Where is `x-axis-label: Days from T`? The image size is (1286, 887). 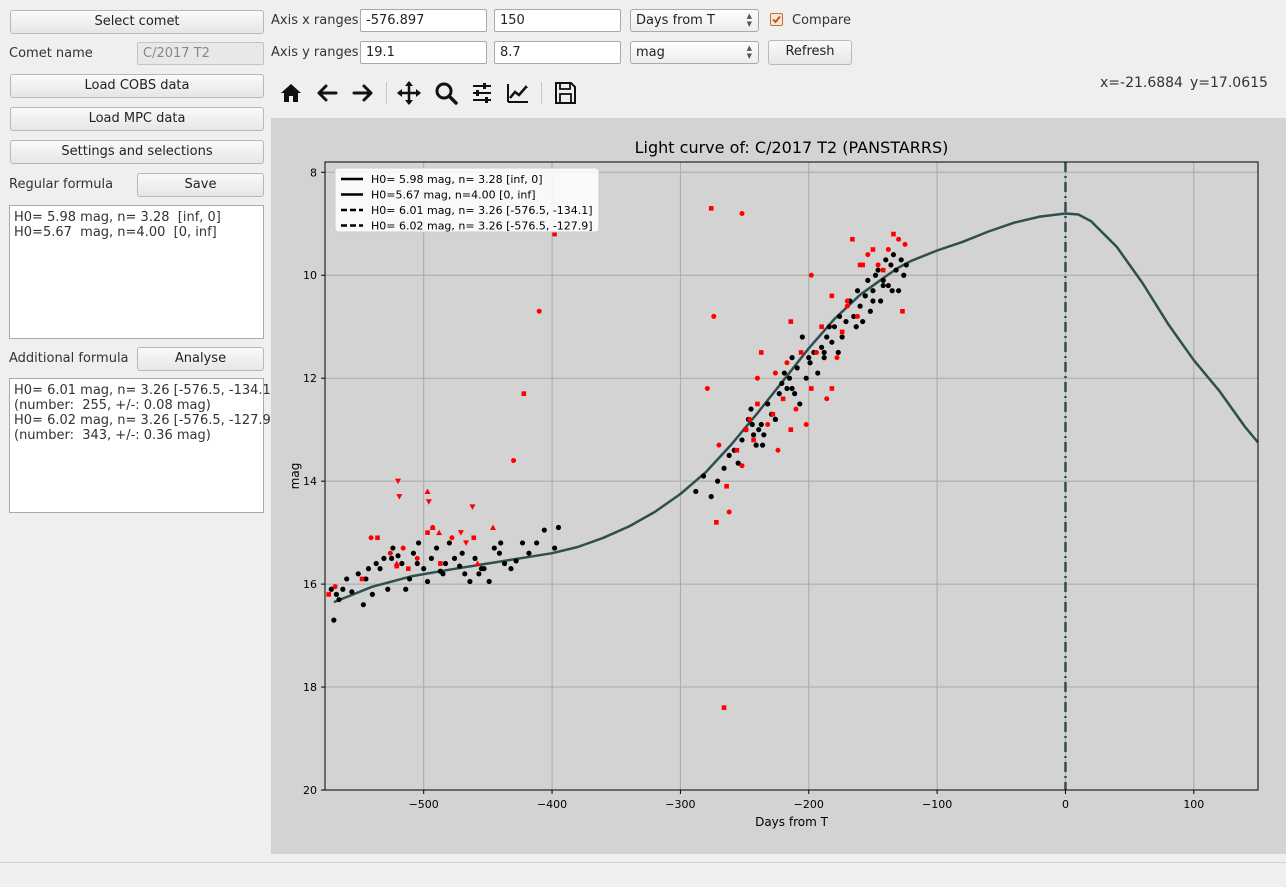
x-axis-label: Days from T is located at coordinates (792, 822).